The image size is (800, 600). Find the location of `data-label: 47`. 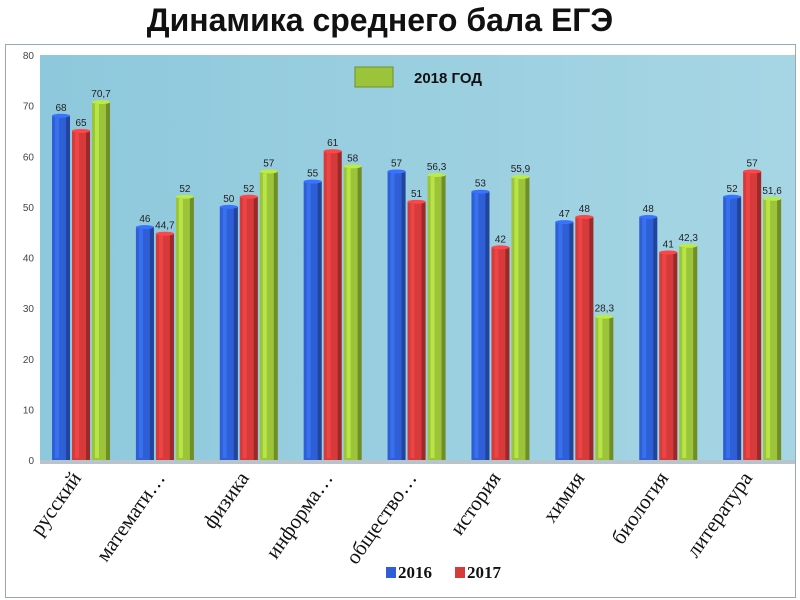

data-label: 47 is located at coordinates (565, 214).